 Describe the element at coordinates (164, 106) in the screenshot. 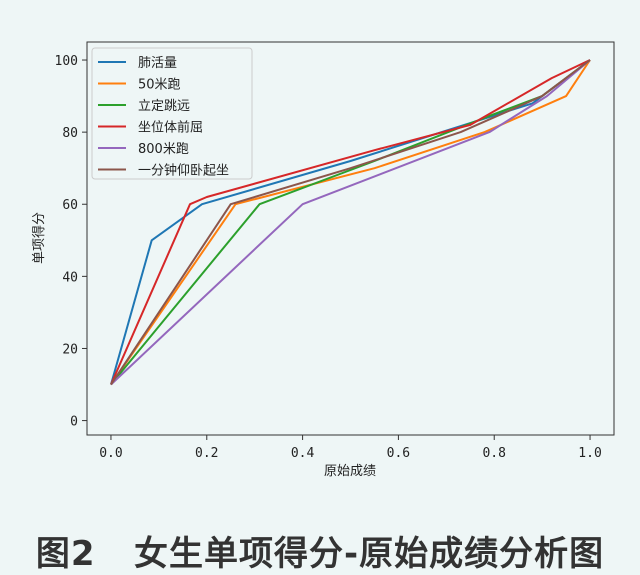

I see `legend-label-3: 立定跳远` at that location.